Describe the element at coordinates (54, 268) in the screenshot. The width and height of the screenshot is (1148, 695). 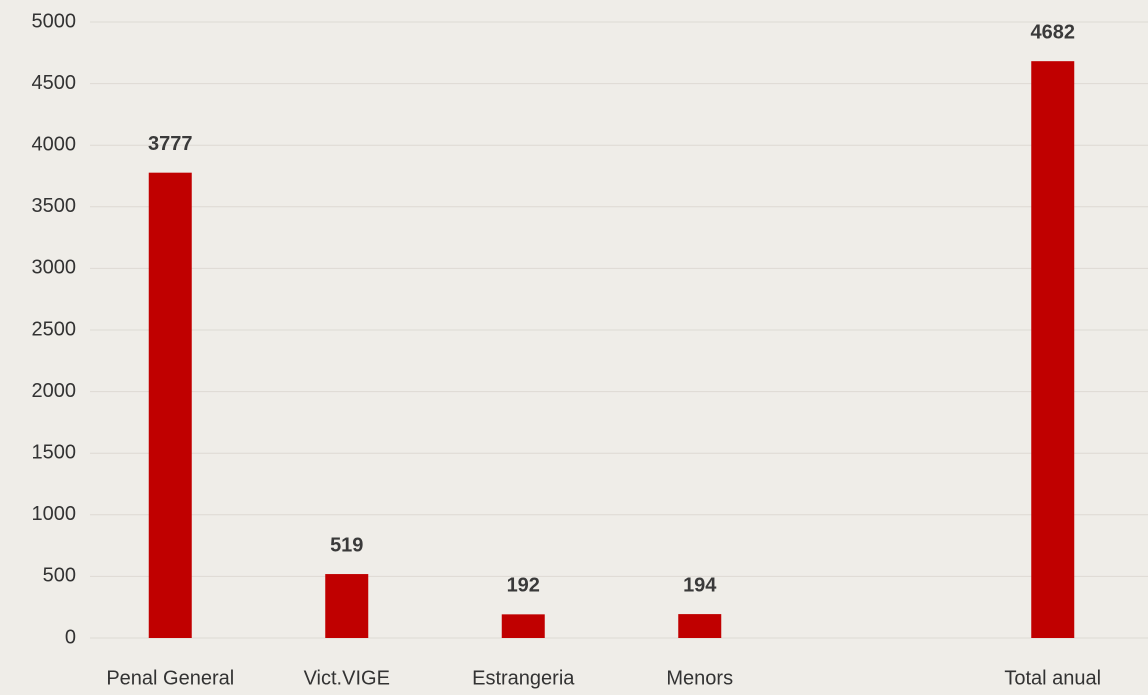
I see `y-tick-label: 3000` at that location.